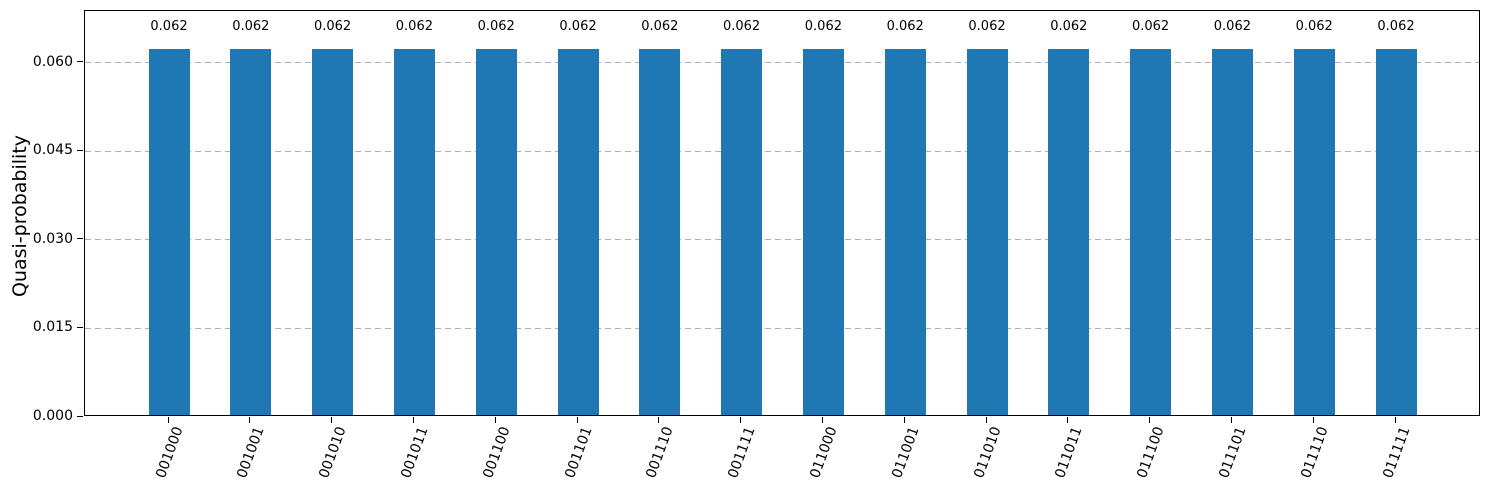 The height and width of the screenshot is (490, 1489). I want to click on x-tick-label: 011101, so click(1233, 452).